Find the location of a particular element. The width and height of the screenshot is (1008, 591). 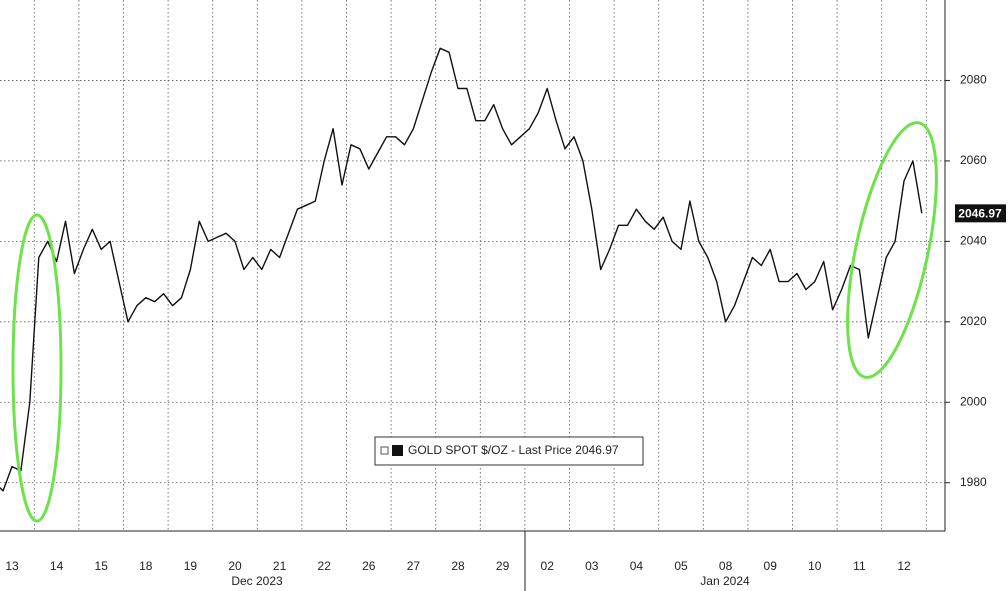

legend-last-value: 2046.97 is located at coordinates (597, 450).